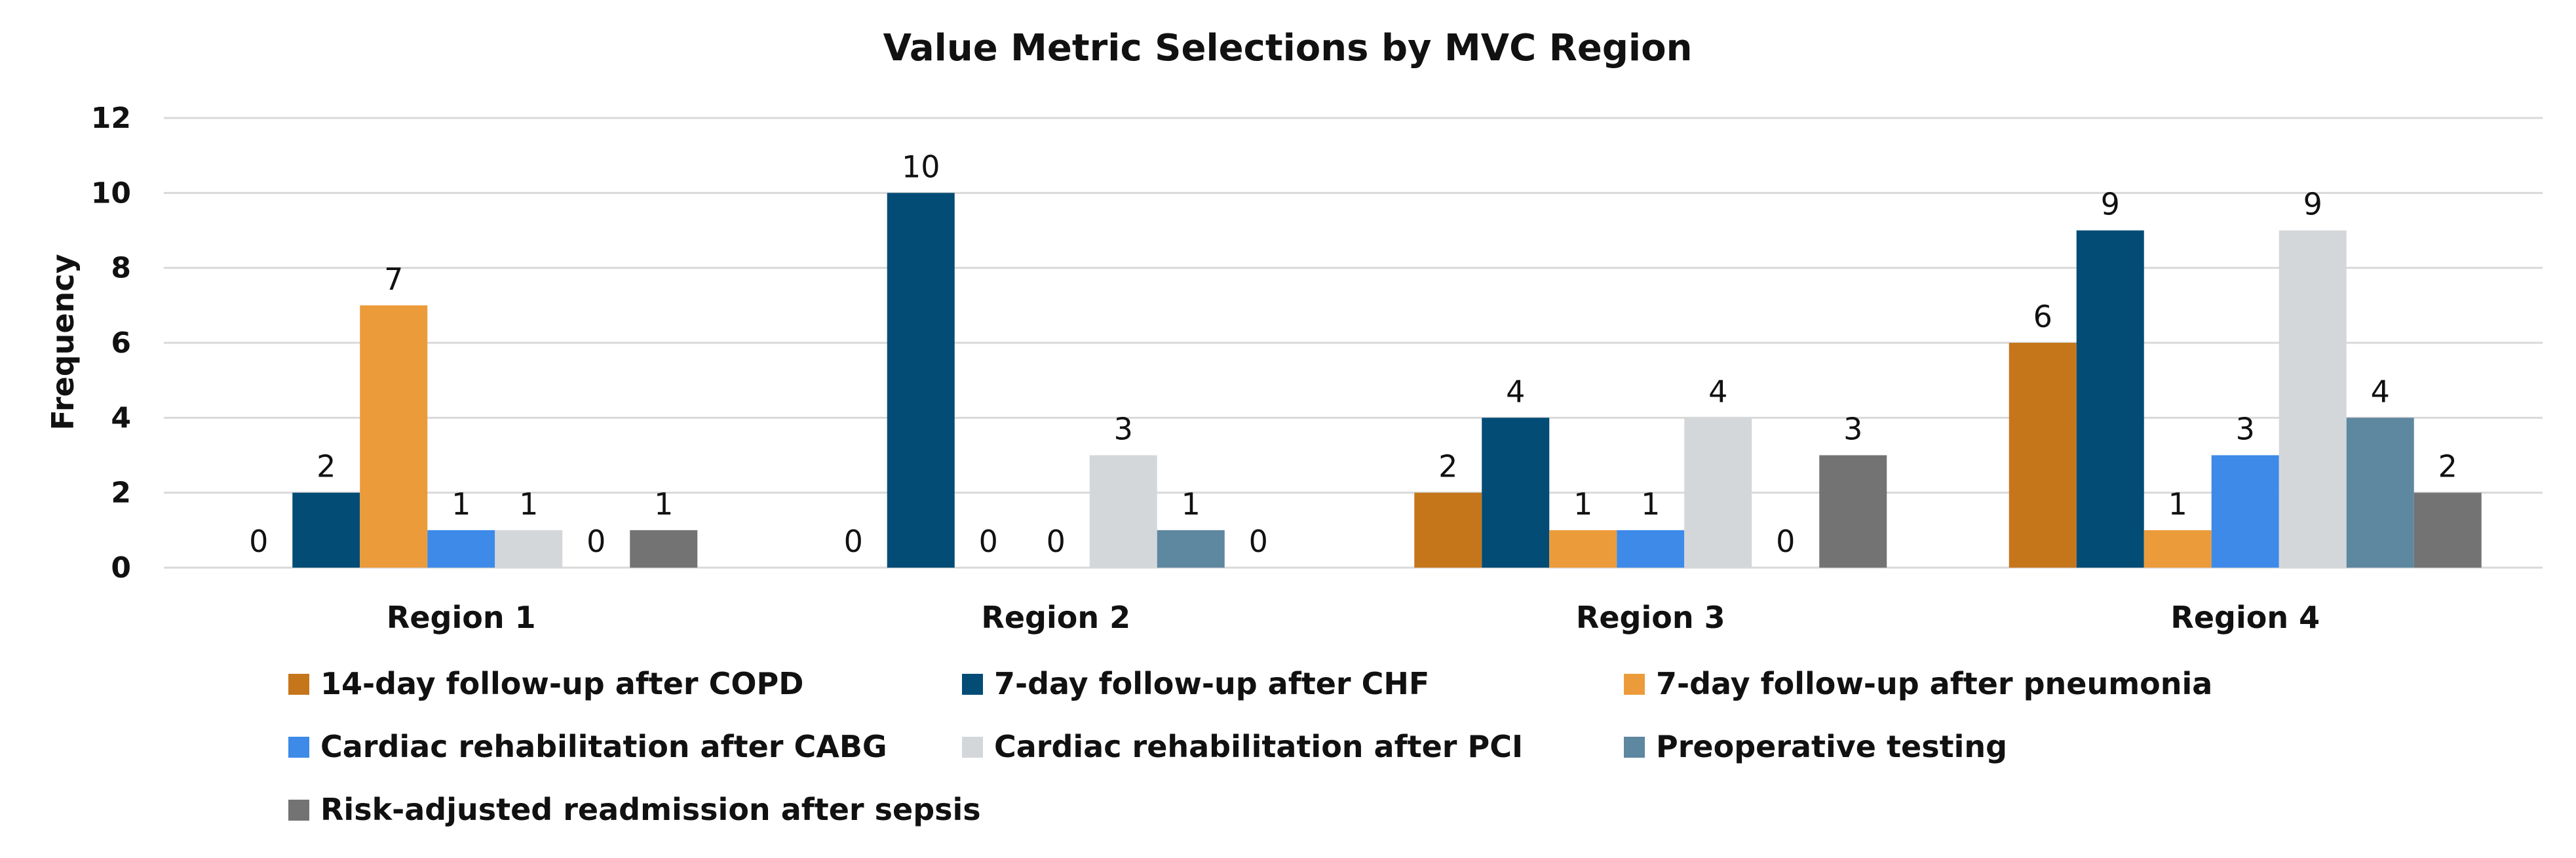  I want to click on x-category-label: Region 2, so click(1055, 617).